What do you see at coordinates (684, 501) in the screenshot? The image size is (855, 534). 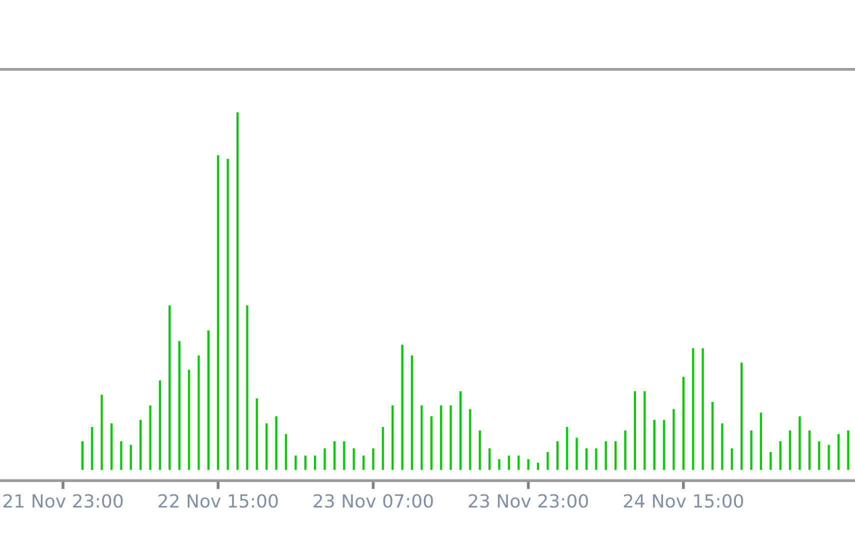 I see `x-tick-label: 24 Nov 15:00` at bounding box center [684, 501].